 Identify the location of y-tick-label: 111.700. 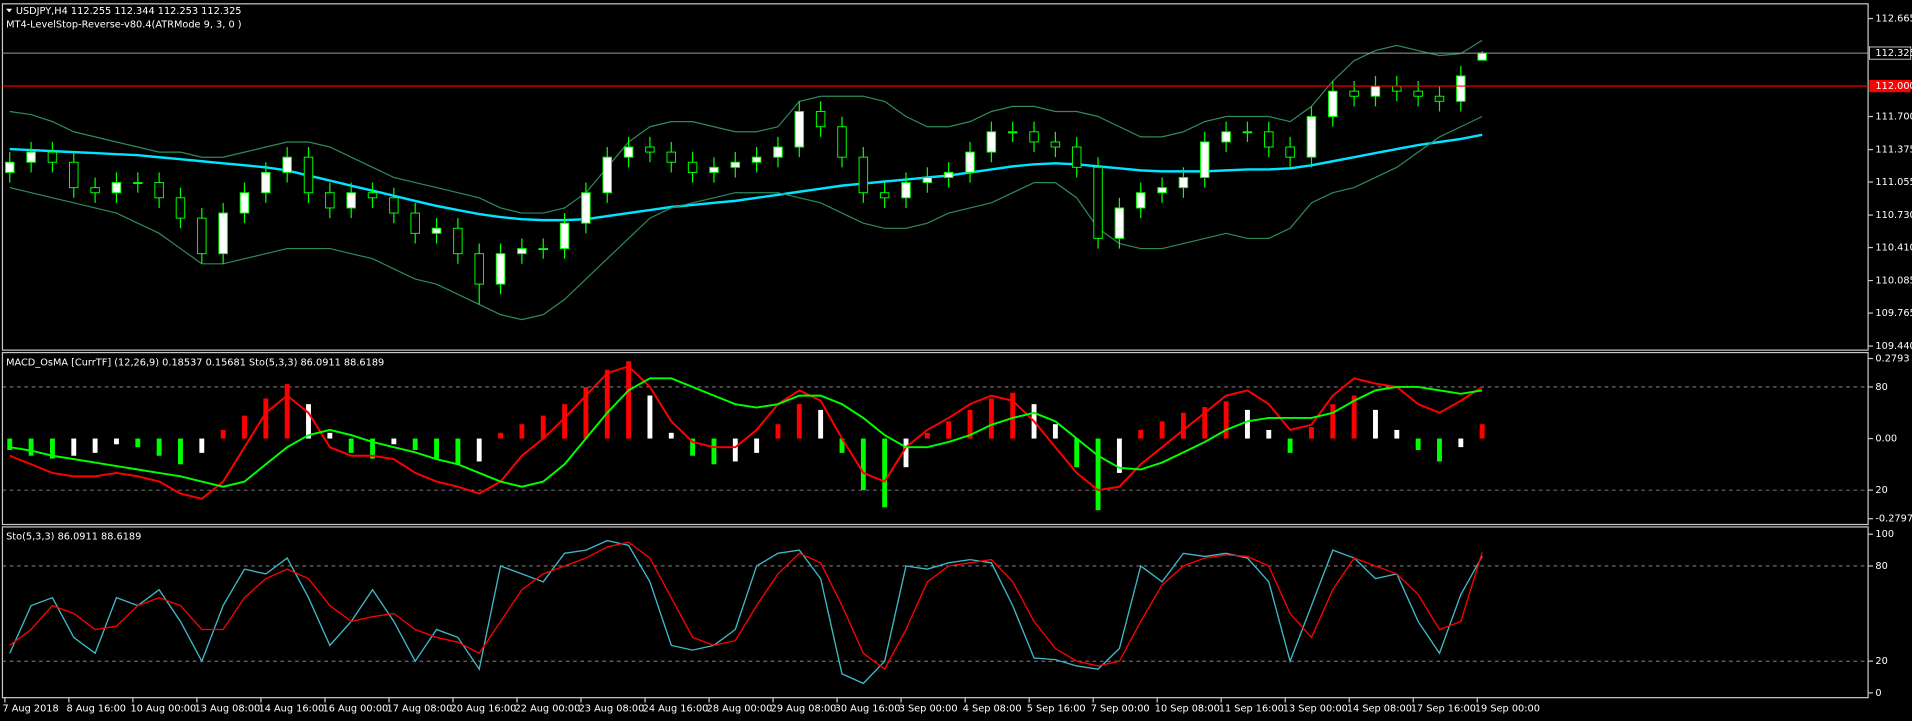
(1893, 117).